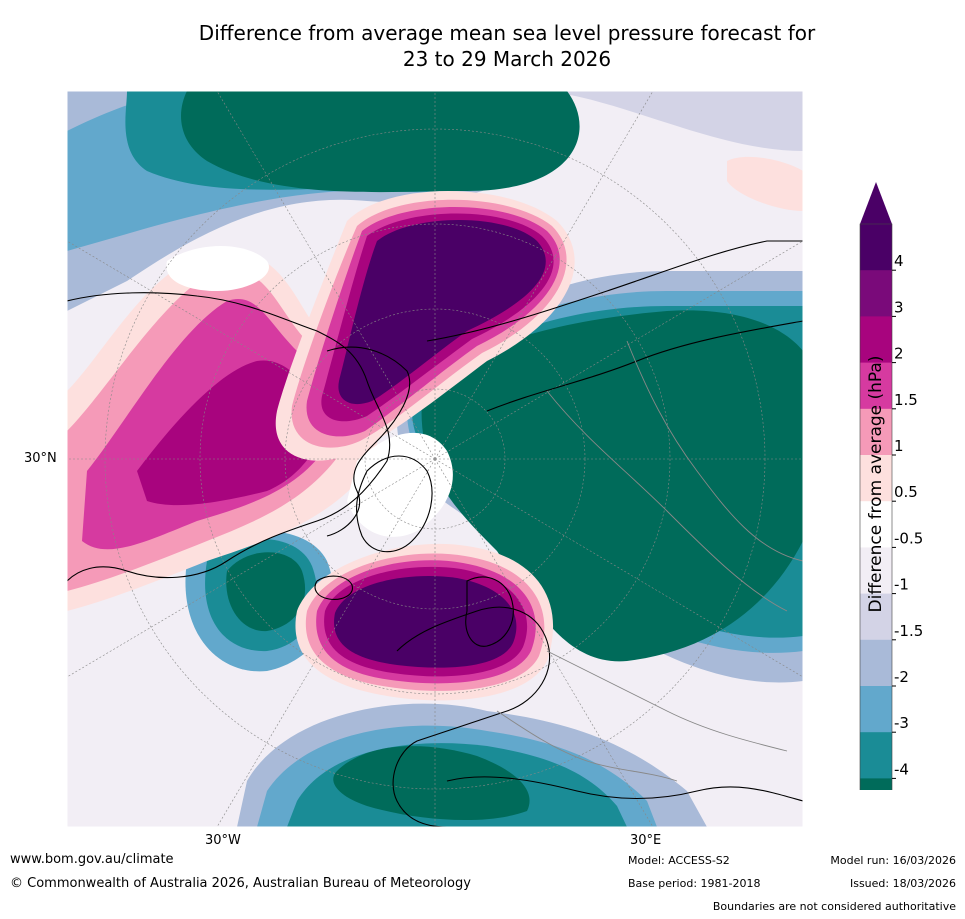  Describe the element at coordinates (908, 631) in the screenshot. I see `colorbar-tick-label: -1.5` at that location.